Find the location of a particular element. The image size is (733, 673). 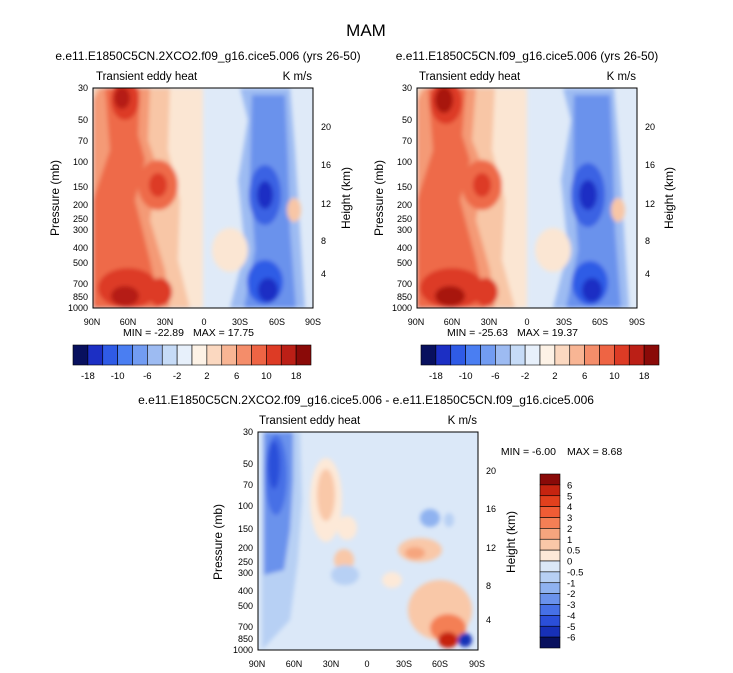

colorbar-tick-label: -18 is located at coordinates (88, 376).